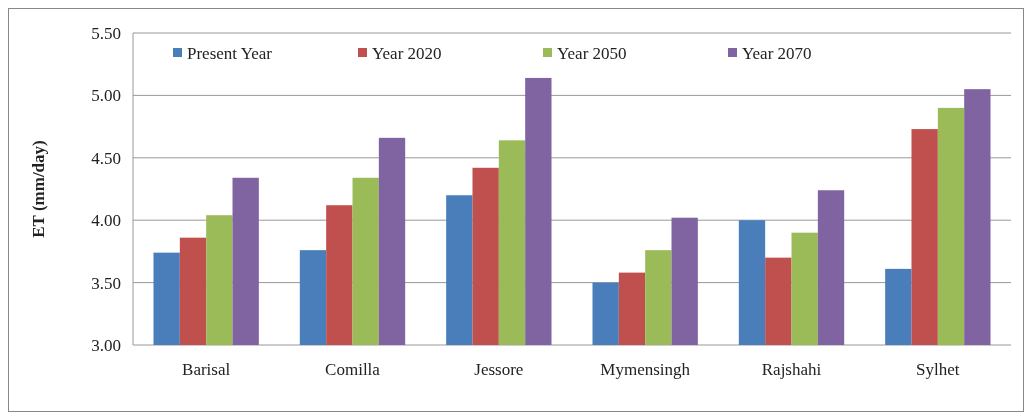 Image resolution: width=1032 pixels, height=420 pixels. What do you see at coordinates (592, 53) in the screenshot?
I see `legend-label: Year 2050` at bounding box center [592, 53].